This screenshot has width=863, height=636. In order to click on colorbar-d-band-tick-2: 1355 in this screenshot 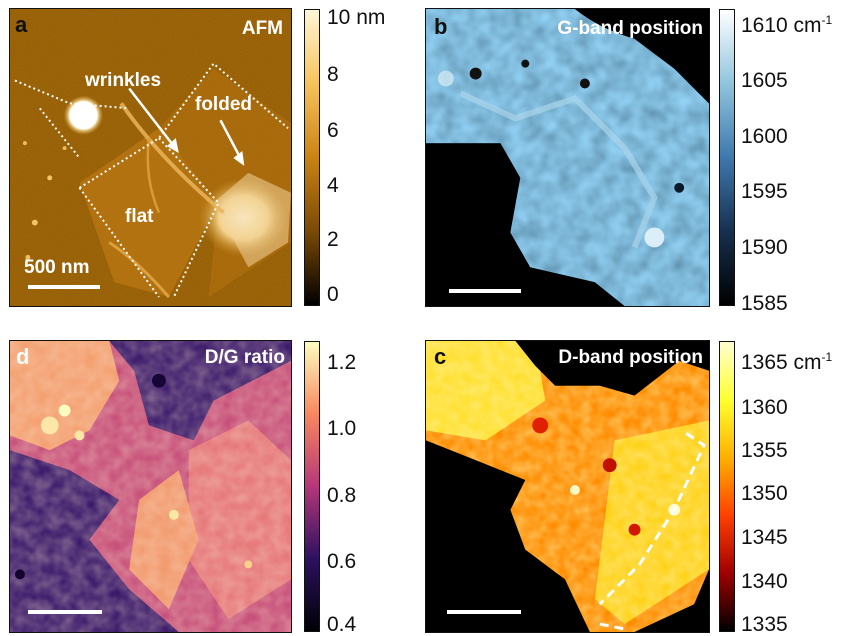, I will do `click(764, 450)`.